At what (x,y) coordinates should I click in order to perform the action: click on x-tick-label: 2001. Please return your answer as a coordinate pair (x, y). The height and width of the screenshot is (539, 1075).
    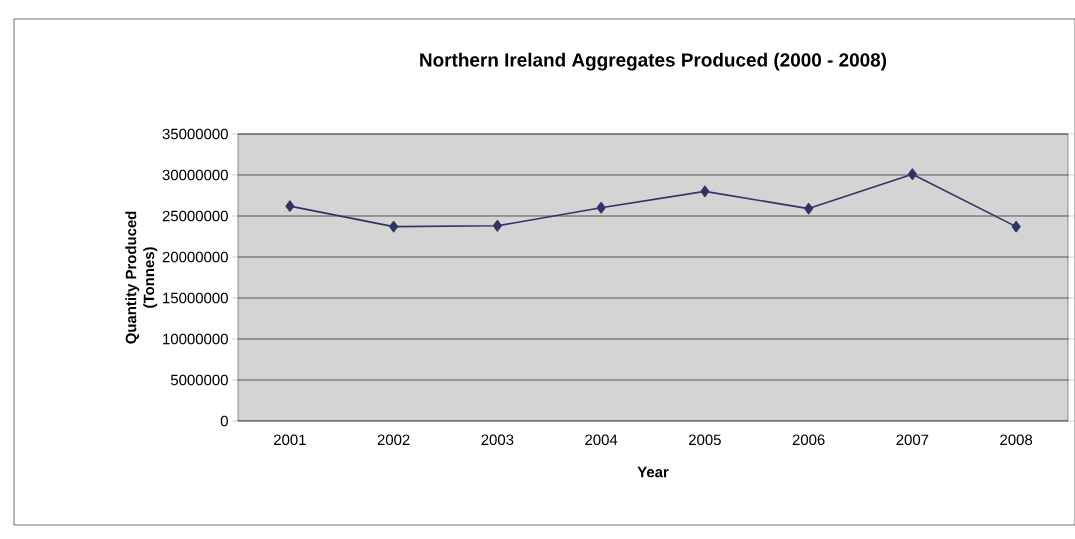
    Looking at the image, I should click on (290, 440).